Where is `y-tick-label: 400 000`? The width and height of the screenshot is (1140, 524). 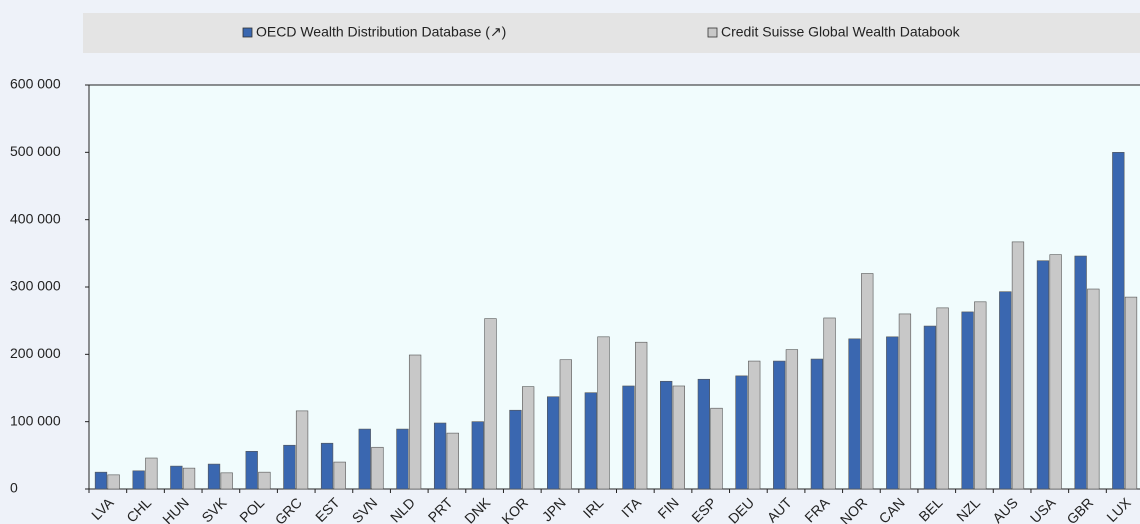 y-tick-label: 400 000 is located at coordinates (35, 218).